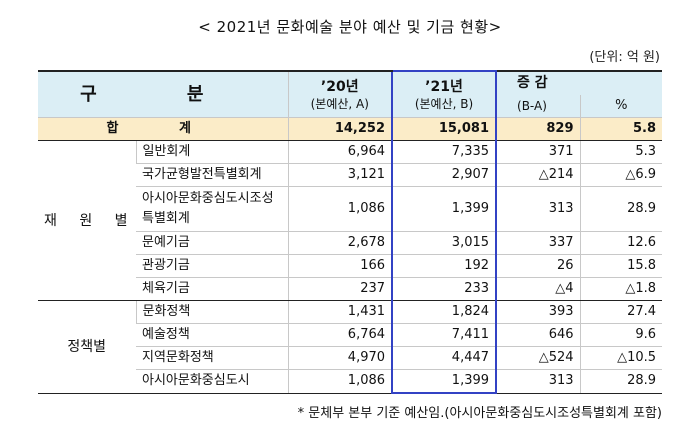 The height and width of the screenshot is (440, 700). I want to click on row-2020: 2,678, so click(340, 243).